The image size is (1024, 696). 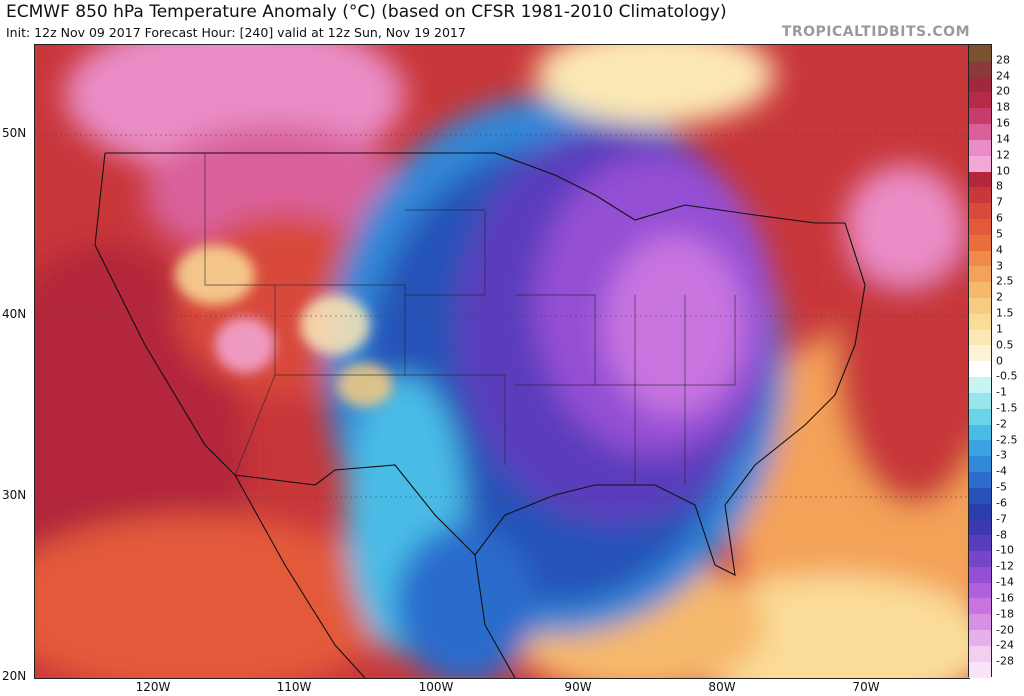 What do you see at coordinates (999, 186) in the screenshot?
I see `colorbar-label: 8` at bounding box center [999, 186].